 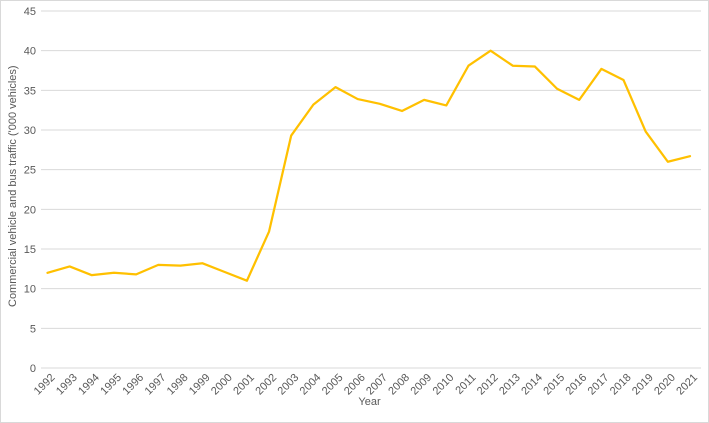 I want to click on y-tick-label: 20, so click(x=30, y=210).